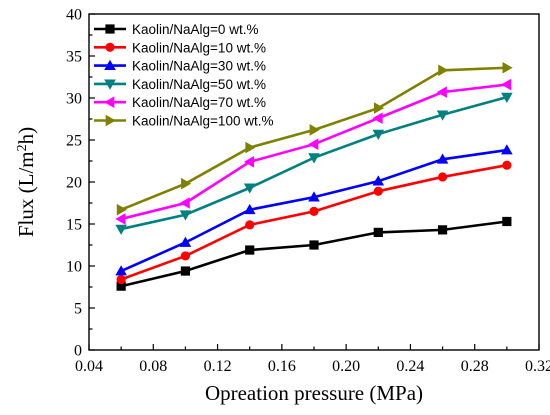 The image size is (550, 415). What do you see at coordinates (199, 84) in the screenshot?
I see `legend-label: Kaolin/NaAlg=50 wt.%` at bounding box center [199, 84].